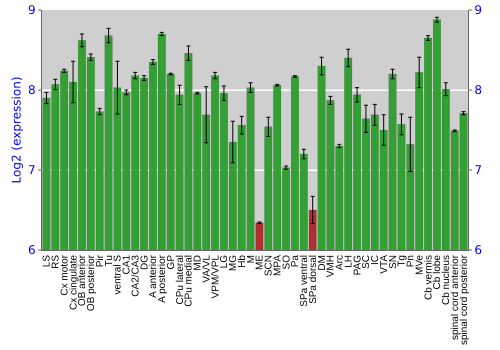 The width and height of the screenshot is (500, 350). Describe the element at coordinates (154, 276) in the screenshot. I see `x-tick-label: A anterior` at that location.